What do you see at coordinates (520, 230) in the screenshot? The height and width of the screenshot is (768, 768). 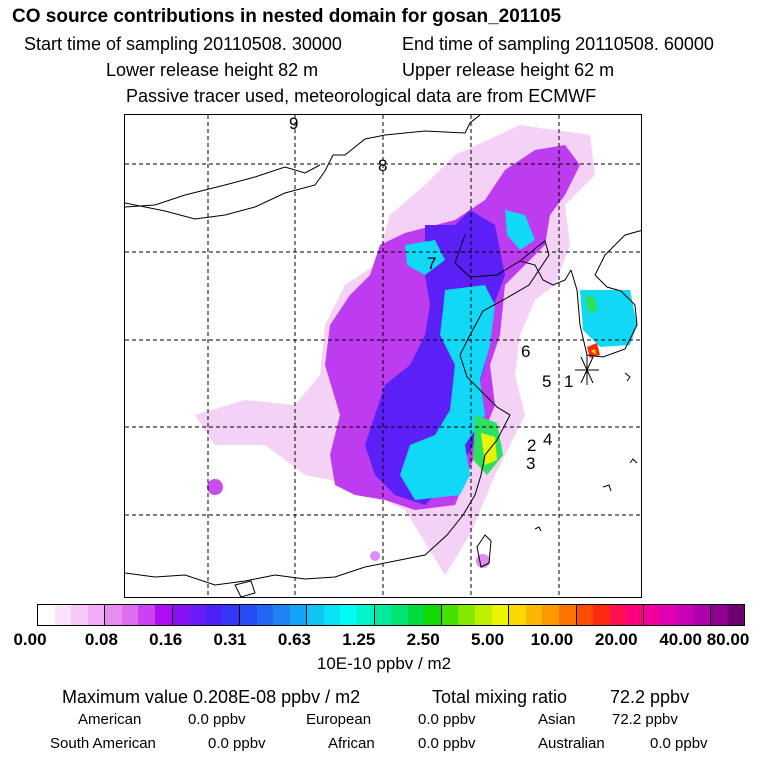 I see `plume-cyan-coast` at bounding box center [520, 230].